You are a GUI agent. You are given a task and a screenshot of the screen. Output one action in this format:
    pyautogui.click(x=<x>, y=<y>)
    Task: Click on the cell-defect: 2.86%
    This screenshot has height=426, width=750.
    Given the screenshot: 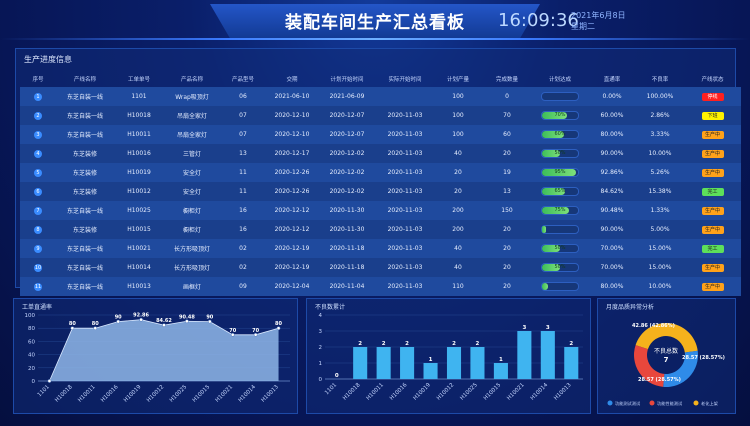 What is the action you would take?
    pyautogui.click(x=660, y=115)
    